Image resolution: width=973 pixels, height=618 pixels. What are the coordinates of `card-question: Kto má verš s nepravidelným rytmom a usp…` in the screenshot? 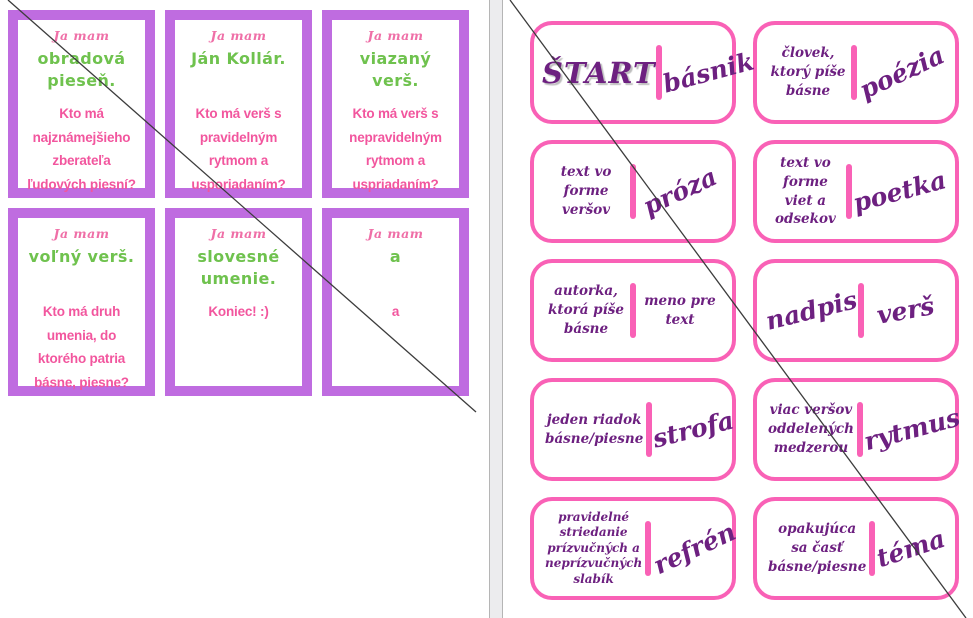 It's located at (395, 149).